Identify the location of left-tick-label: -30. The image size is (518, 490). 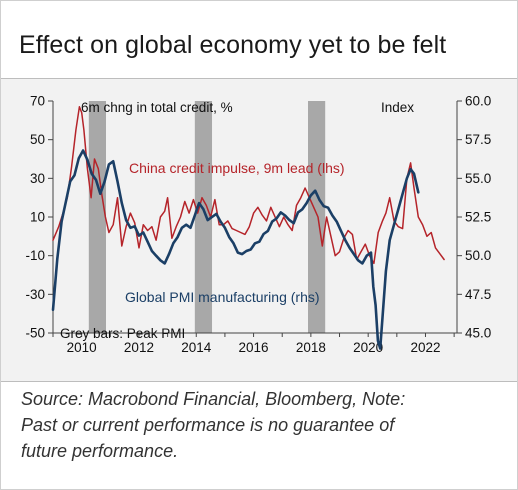
(35, 294).